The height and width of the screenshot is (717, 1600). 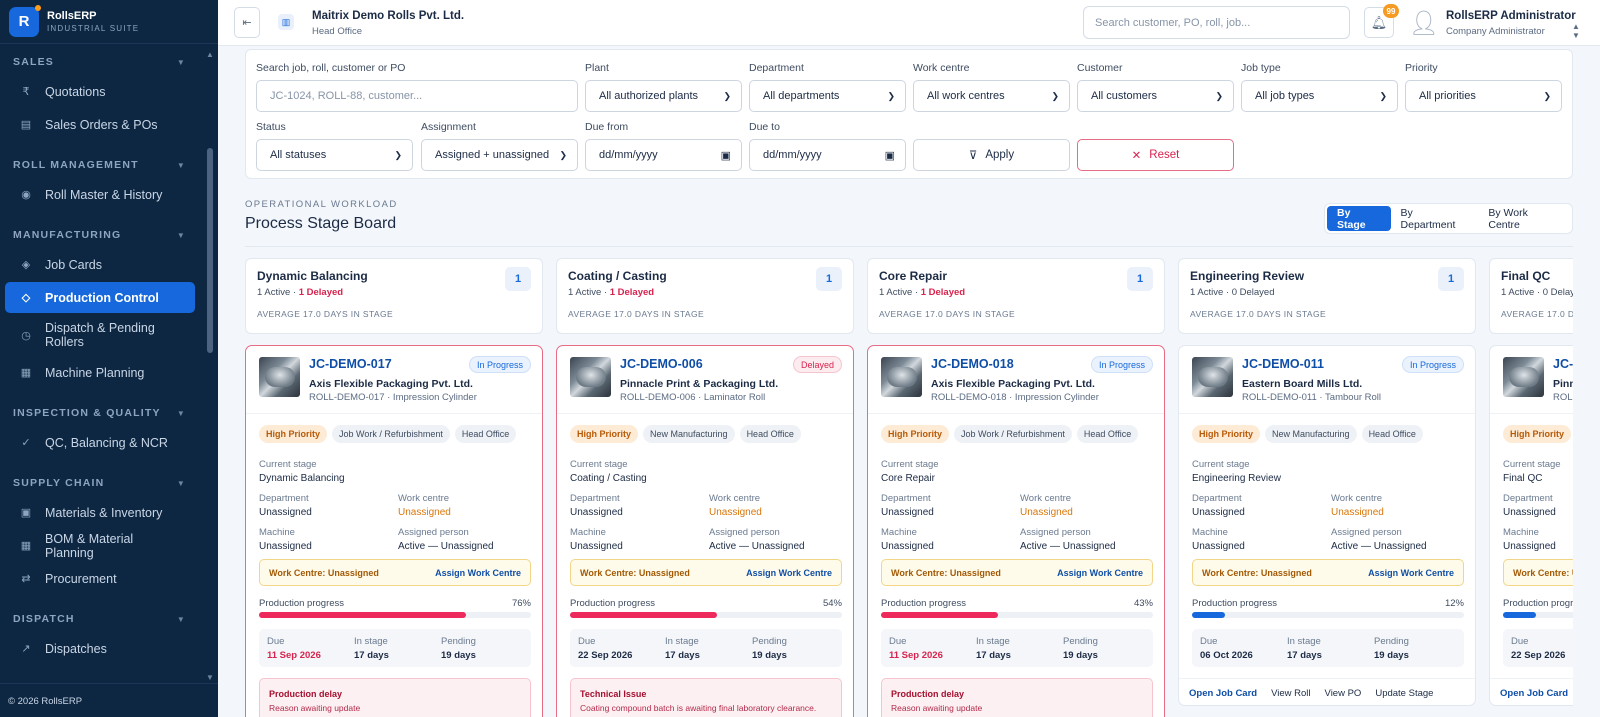 I want to click on action-update-stage: Update Stage, so click(x=1404, y=693).